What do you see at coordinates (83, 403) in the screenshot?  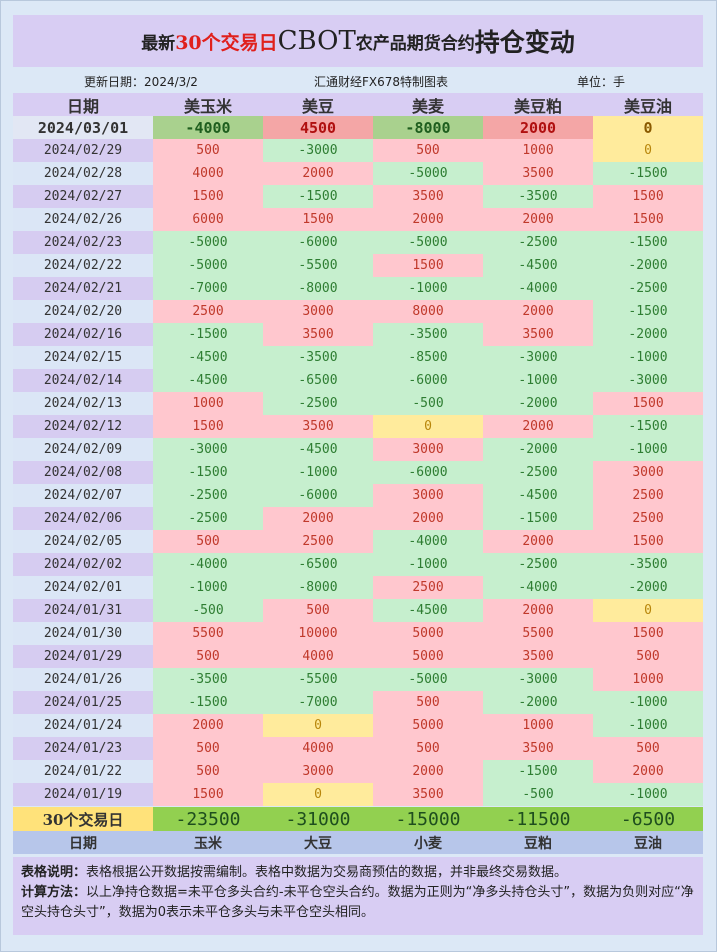 I see `date-cell: 2024/02/13` at bounding box center [83, 403].